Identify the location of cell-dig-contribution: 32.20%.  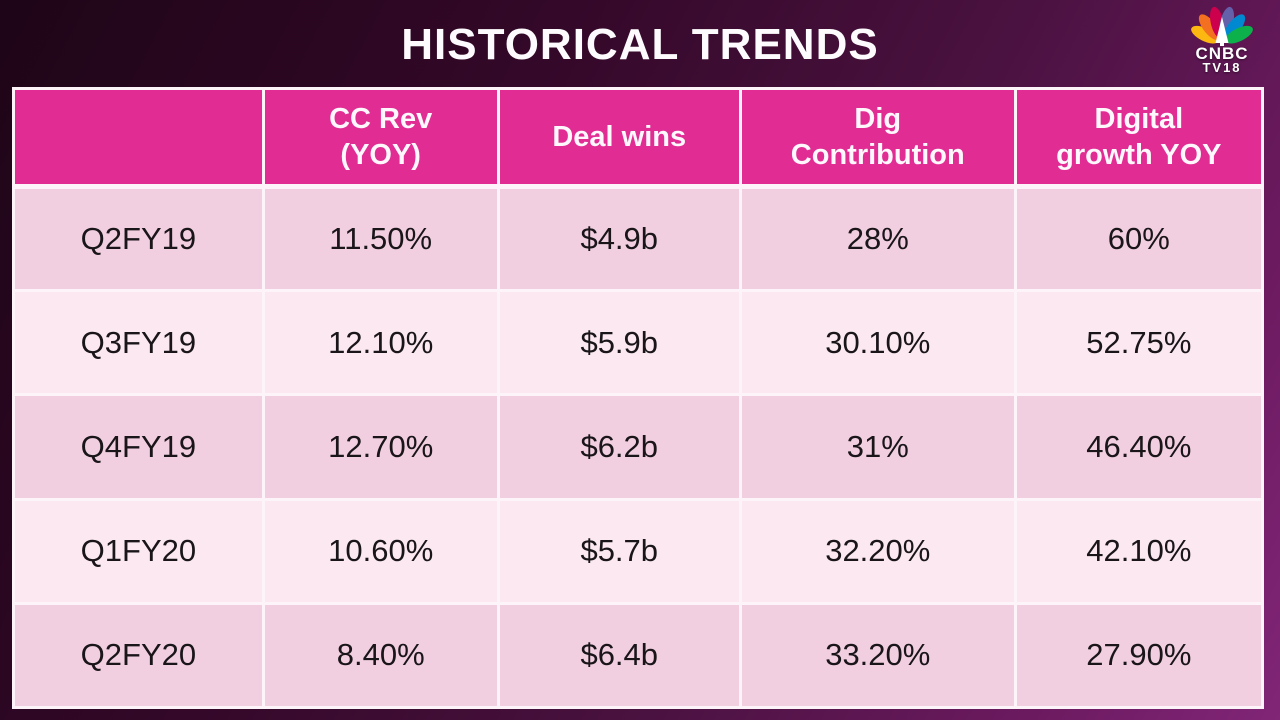
(877, 551).